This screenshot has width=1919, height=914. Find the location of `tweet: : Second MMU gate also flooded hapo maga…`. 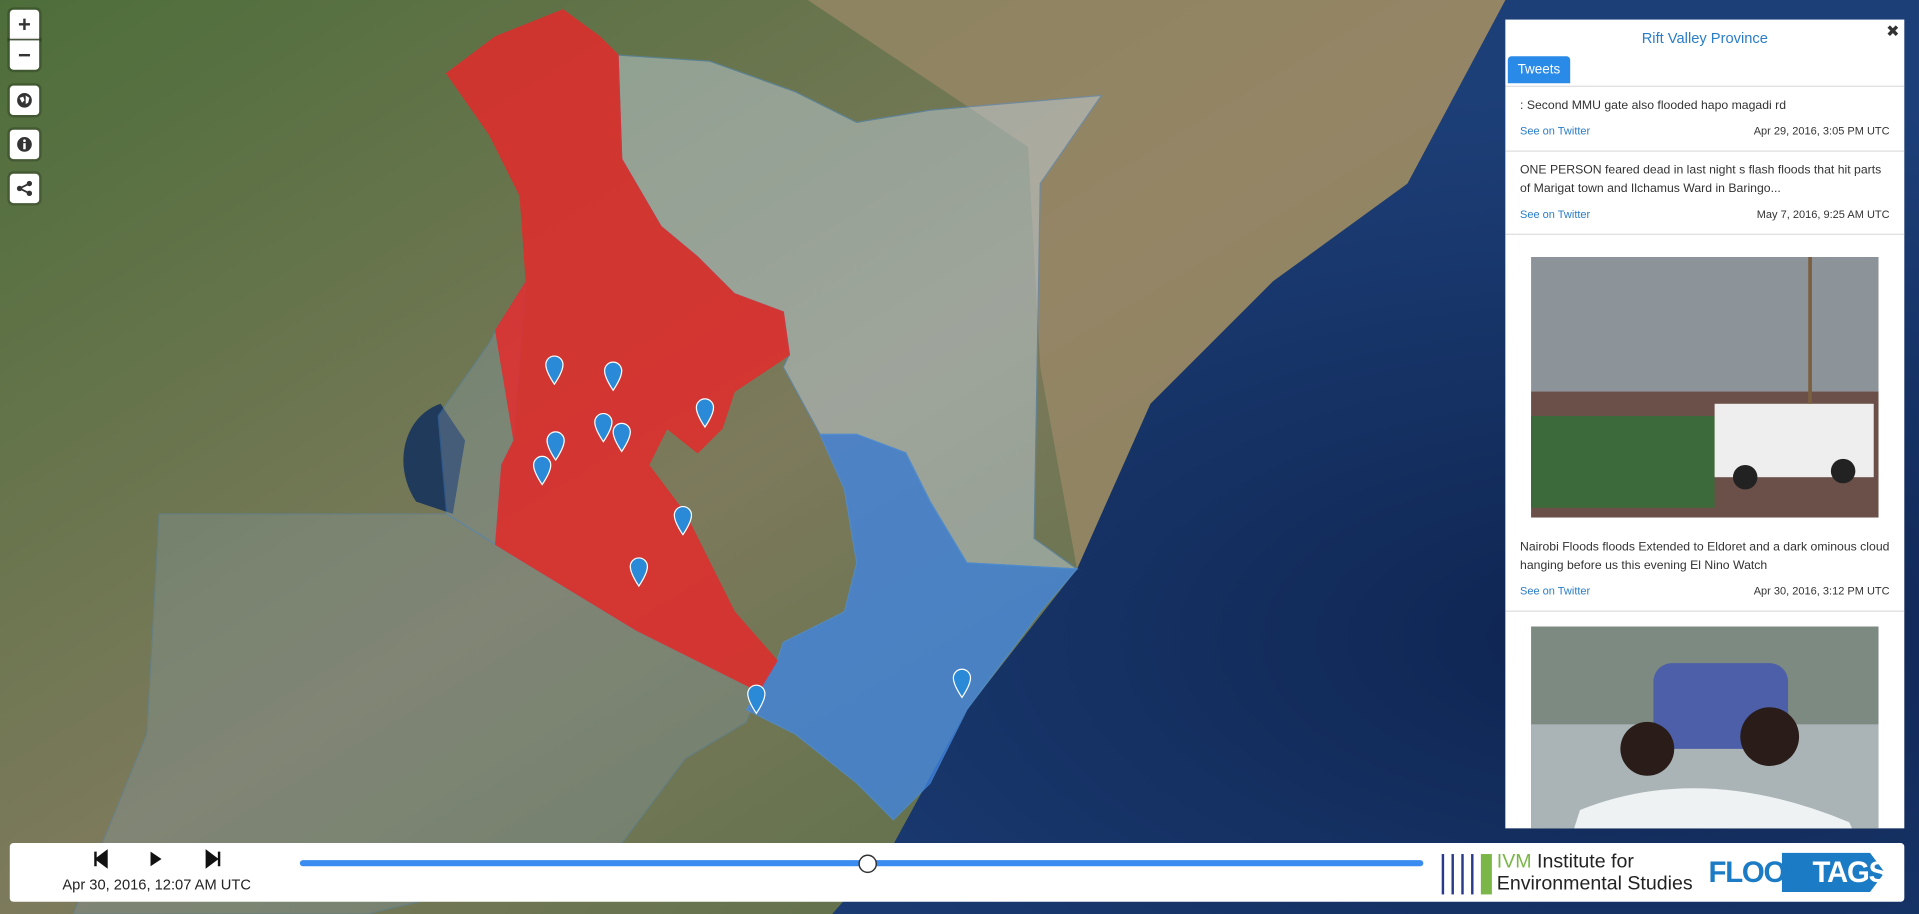

tweet: : Second MMU gate also flooded hapo maga… is located at coordinates (1705, 119).